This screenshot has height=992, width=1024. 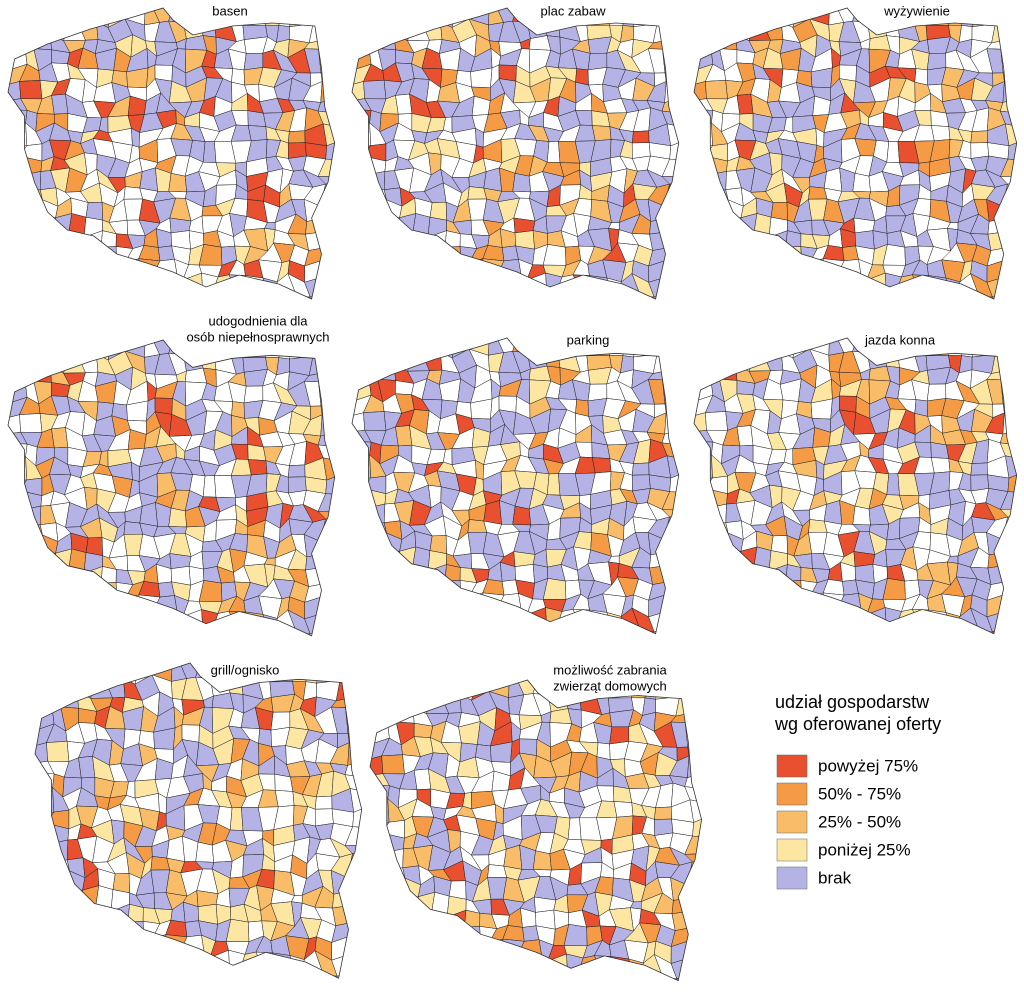 What do you see at coordinates (573, 10) in the screenshot?
I see `map-title: plac zabaw` at bounding box center [573, 10].